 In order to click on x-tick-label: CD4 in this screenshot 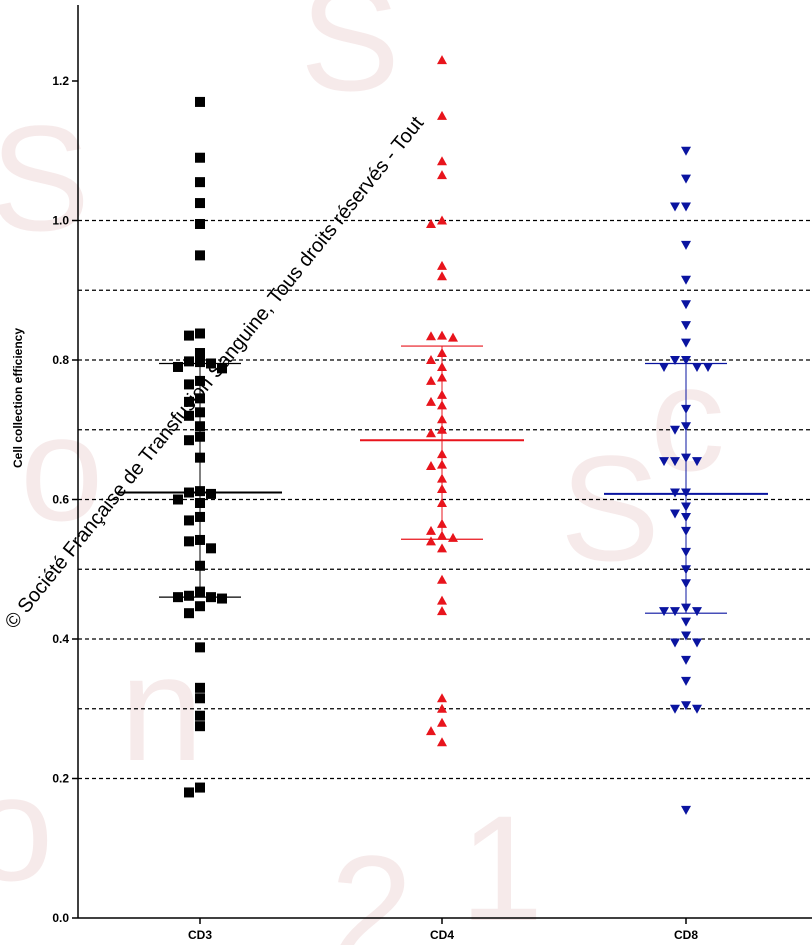, I will do `click(442, 935)`.